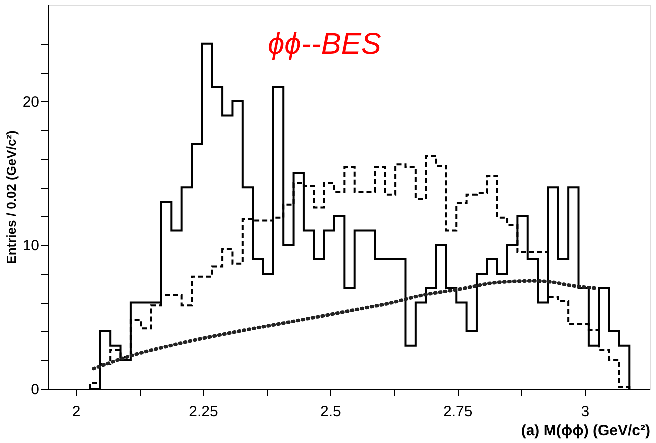 This screenshot has height=443, width=656. What do you see at coordinates (11, 197) in the screenshot?
I see `y-axis-title: Entries / 0.02 (GeV/c²)` at bounding box center [11, 197].